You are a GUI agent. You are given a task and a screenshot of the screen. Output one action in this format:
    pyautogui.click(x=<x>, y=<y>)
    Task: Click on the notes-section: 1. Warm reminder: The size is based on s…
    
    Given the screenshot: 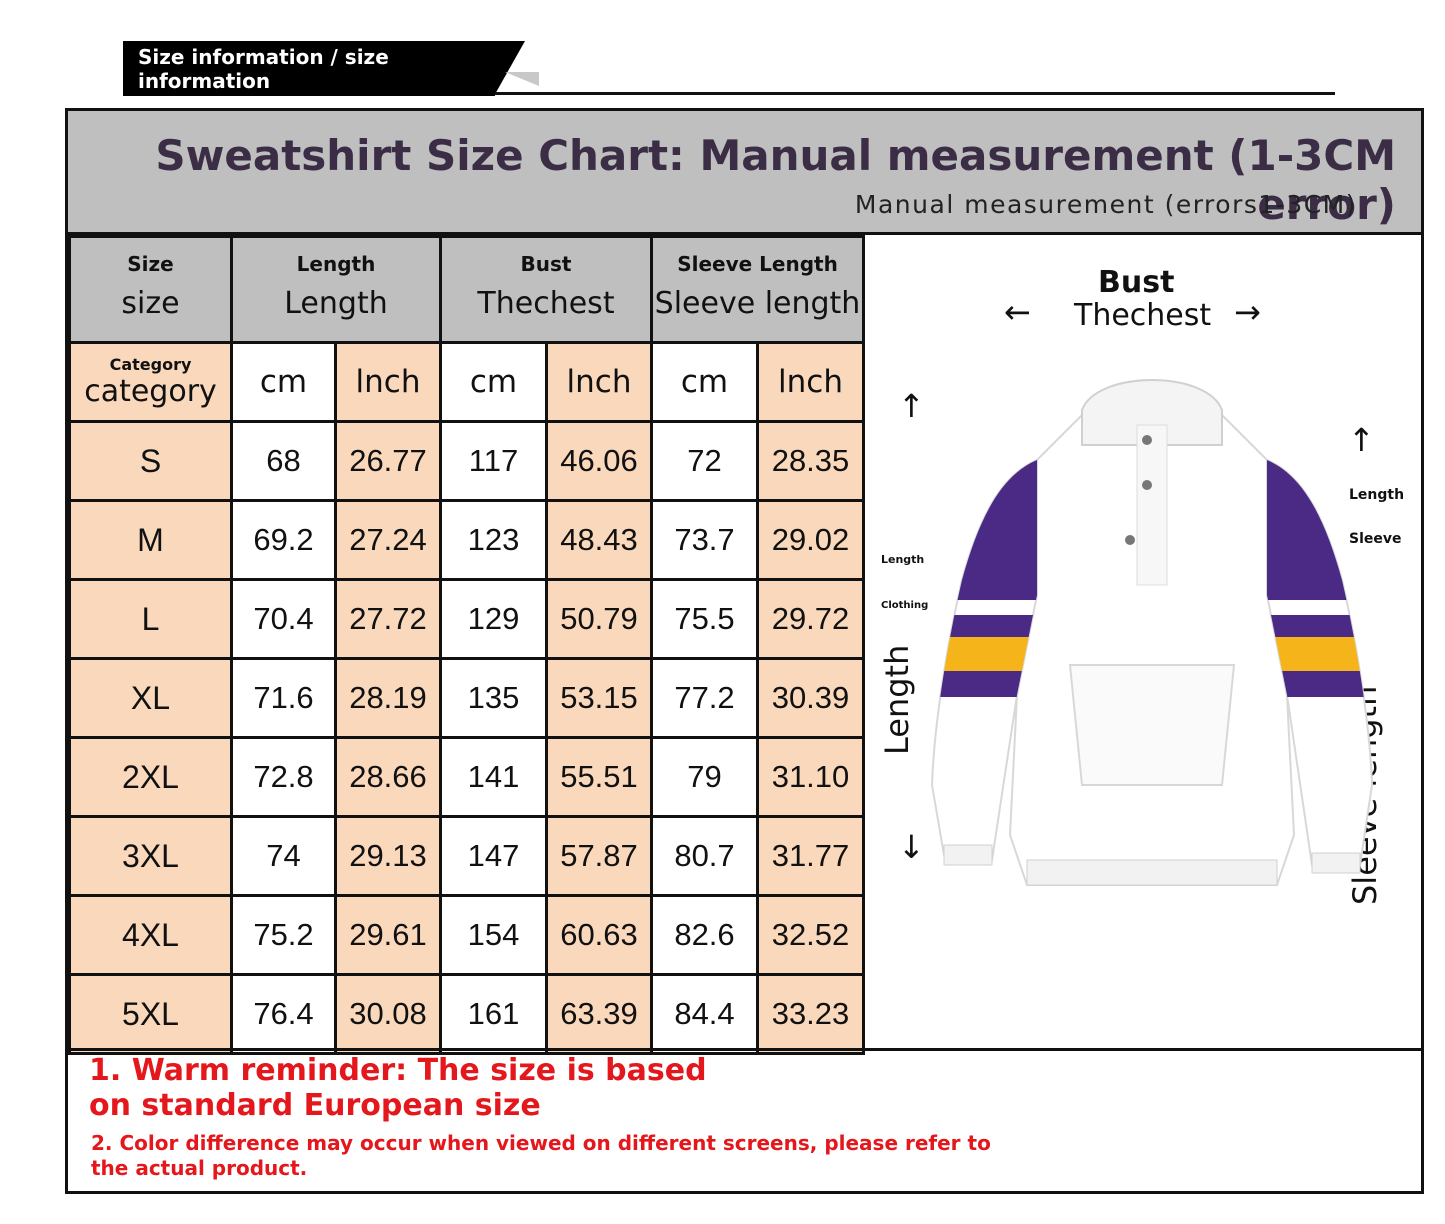 What is the action you would take?
    pyautogui.click(x=744, y=1119)
    